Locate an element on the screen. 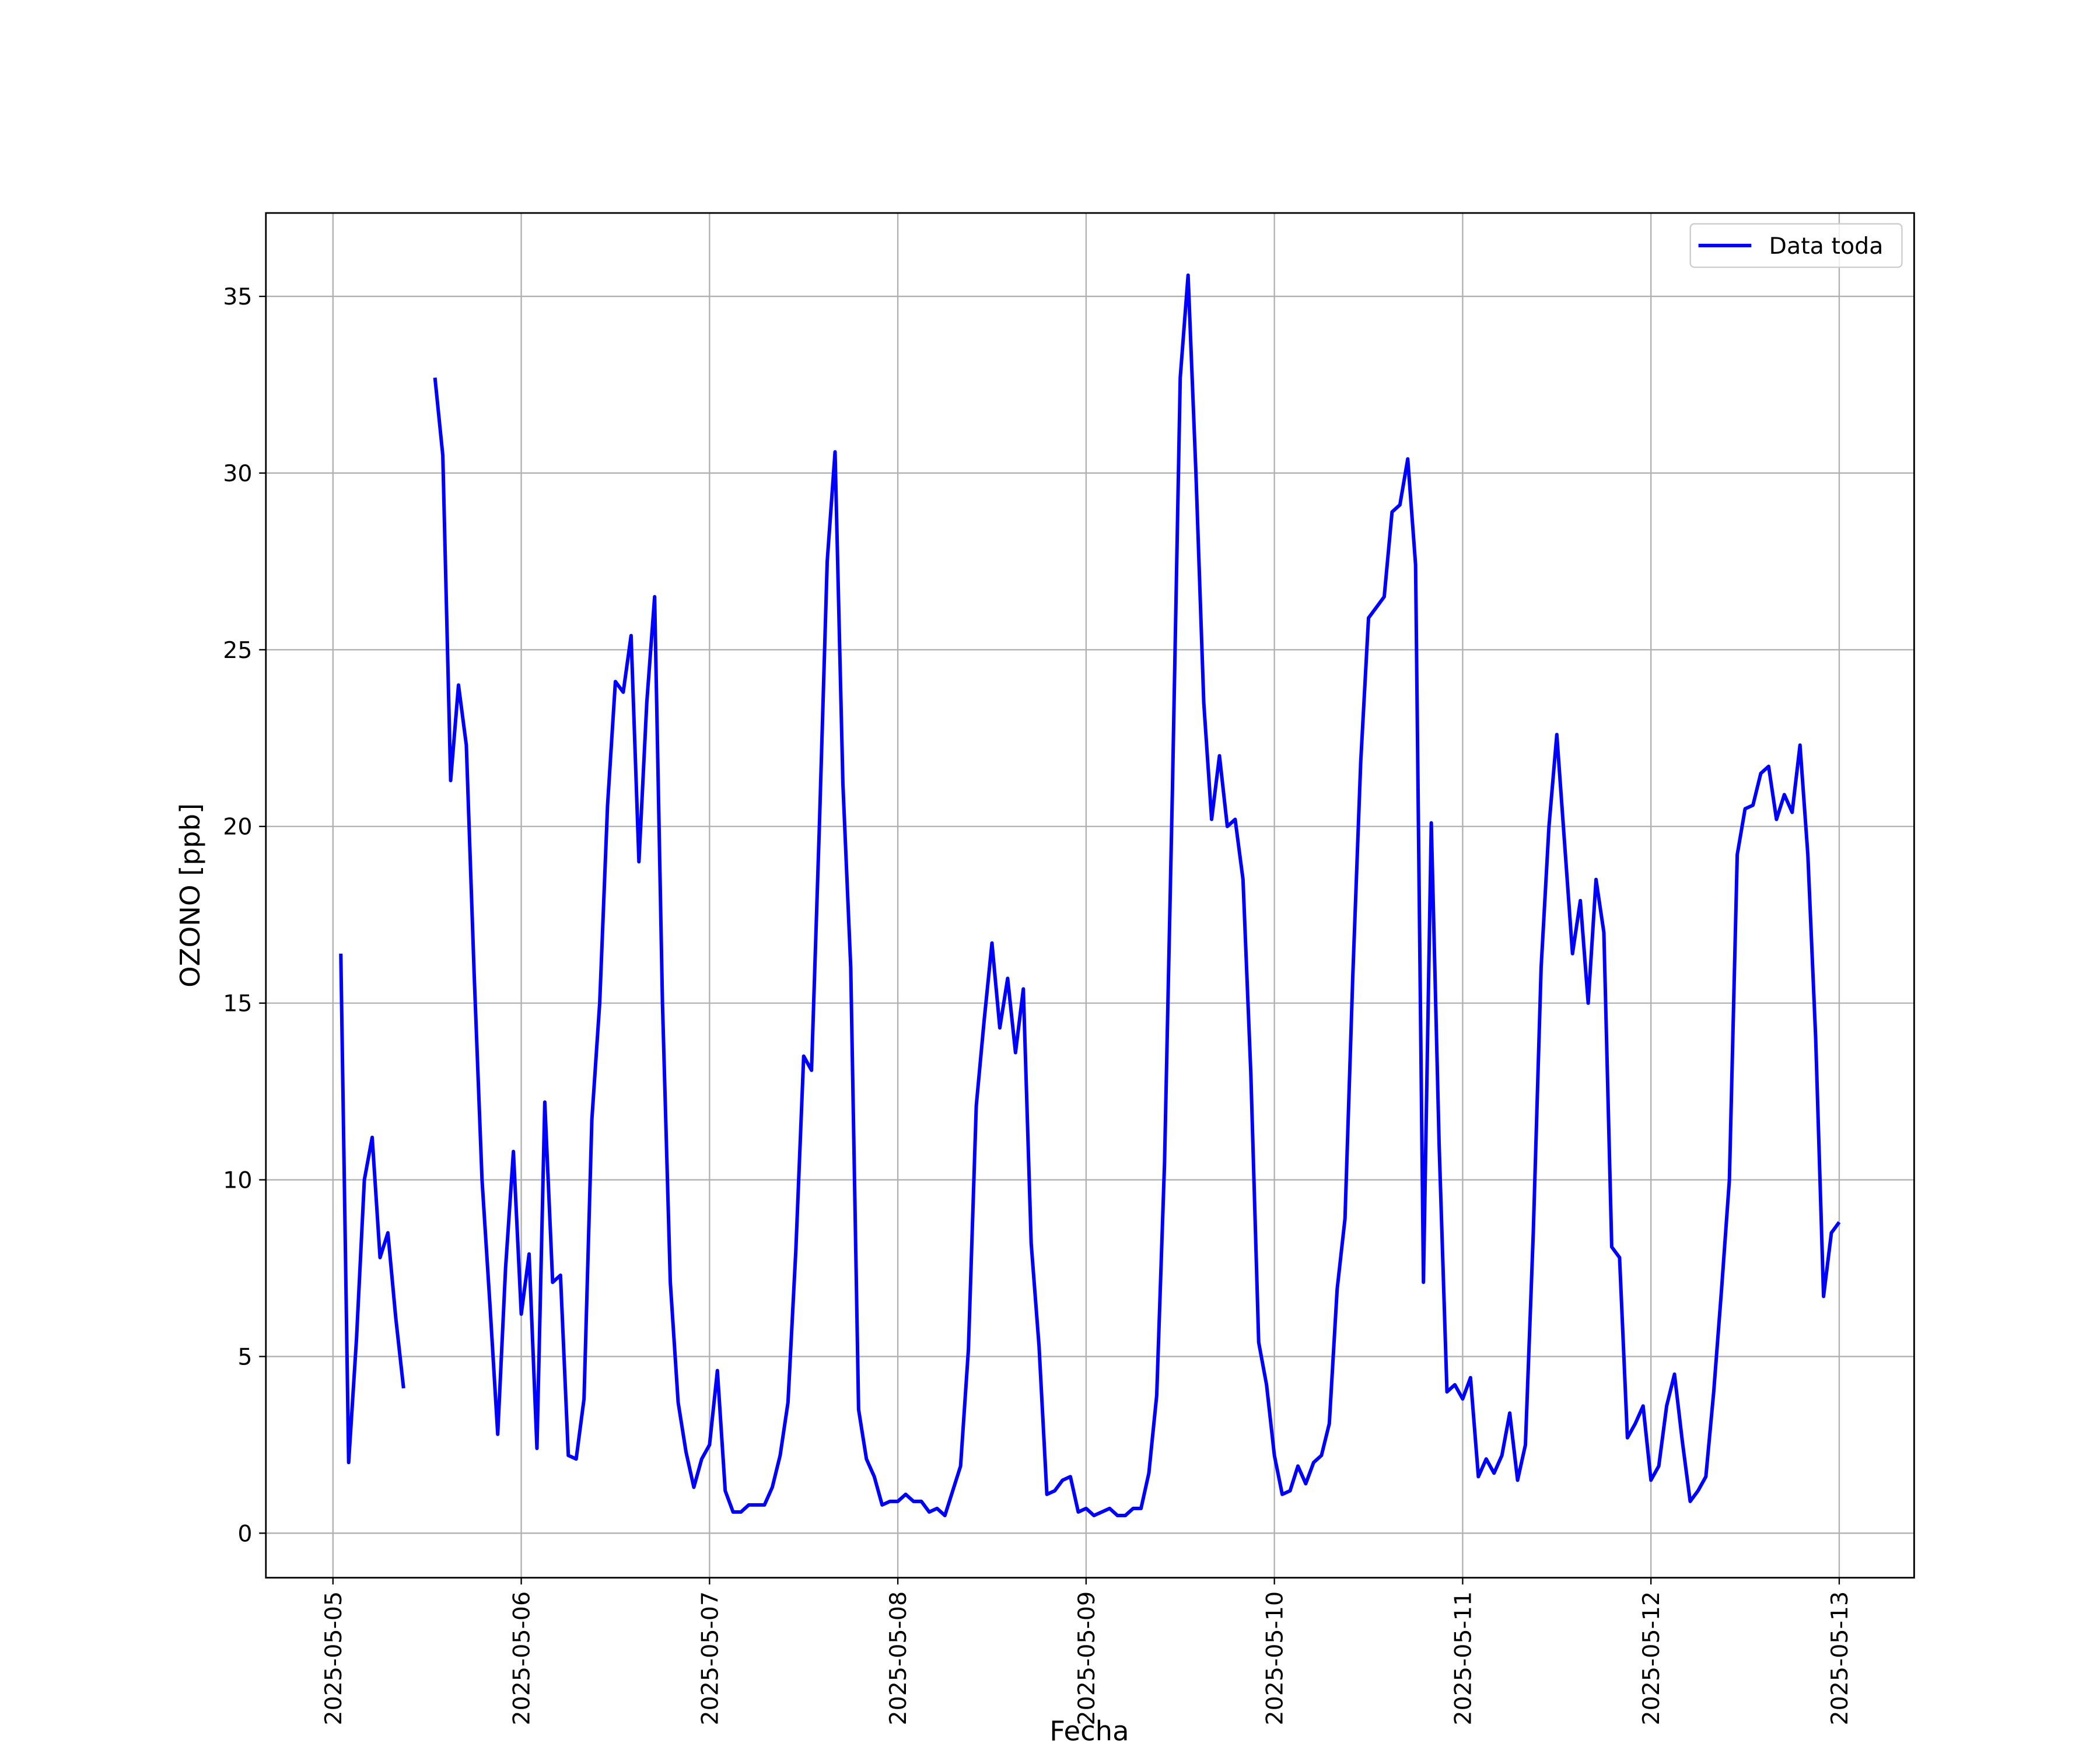 Image resolution: width=2100 pixels, height=1750 pixels. legend: Data toda is located at coordinates (1796, 245).